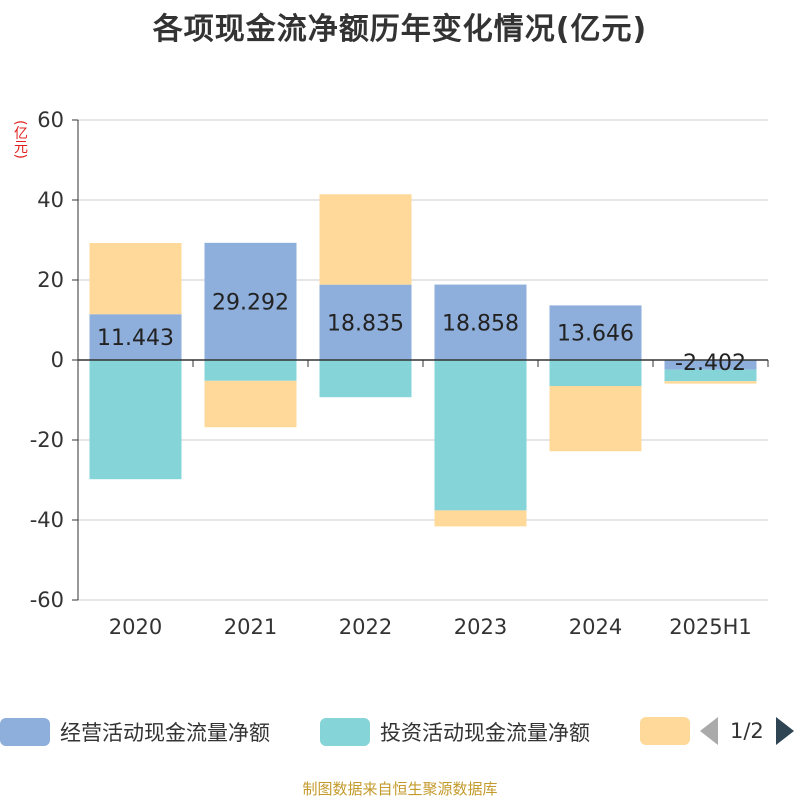  What do you see at coordinates (400, 789) in the screenshot?
I see `source-footer: 制图数据来自恒生聚源数据库` at bounding box center [400, 789].